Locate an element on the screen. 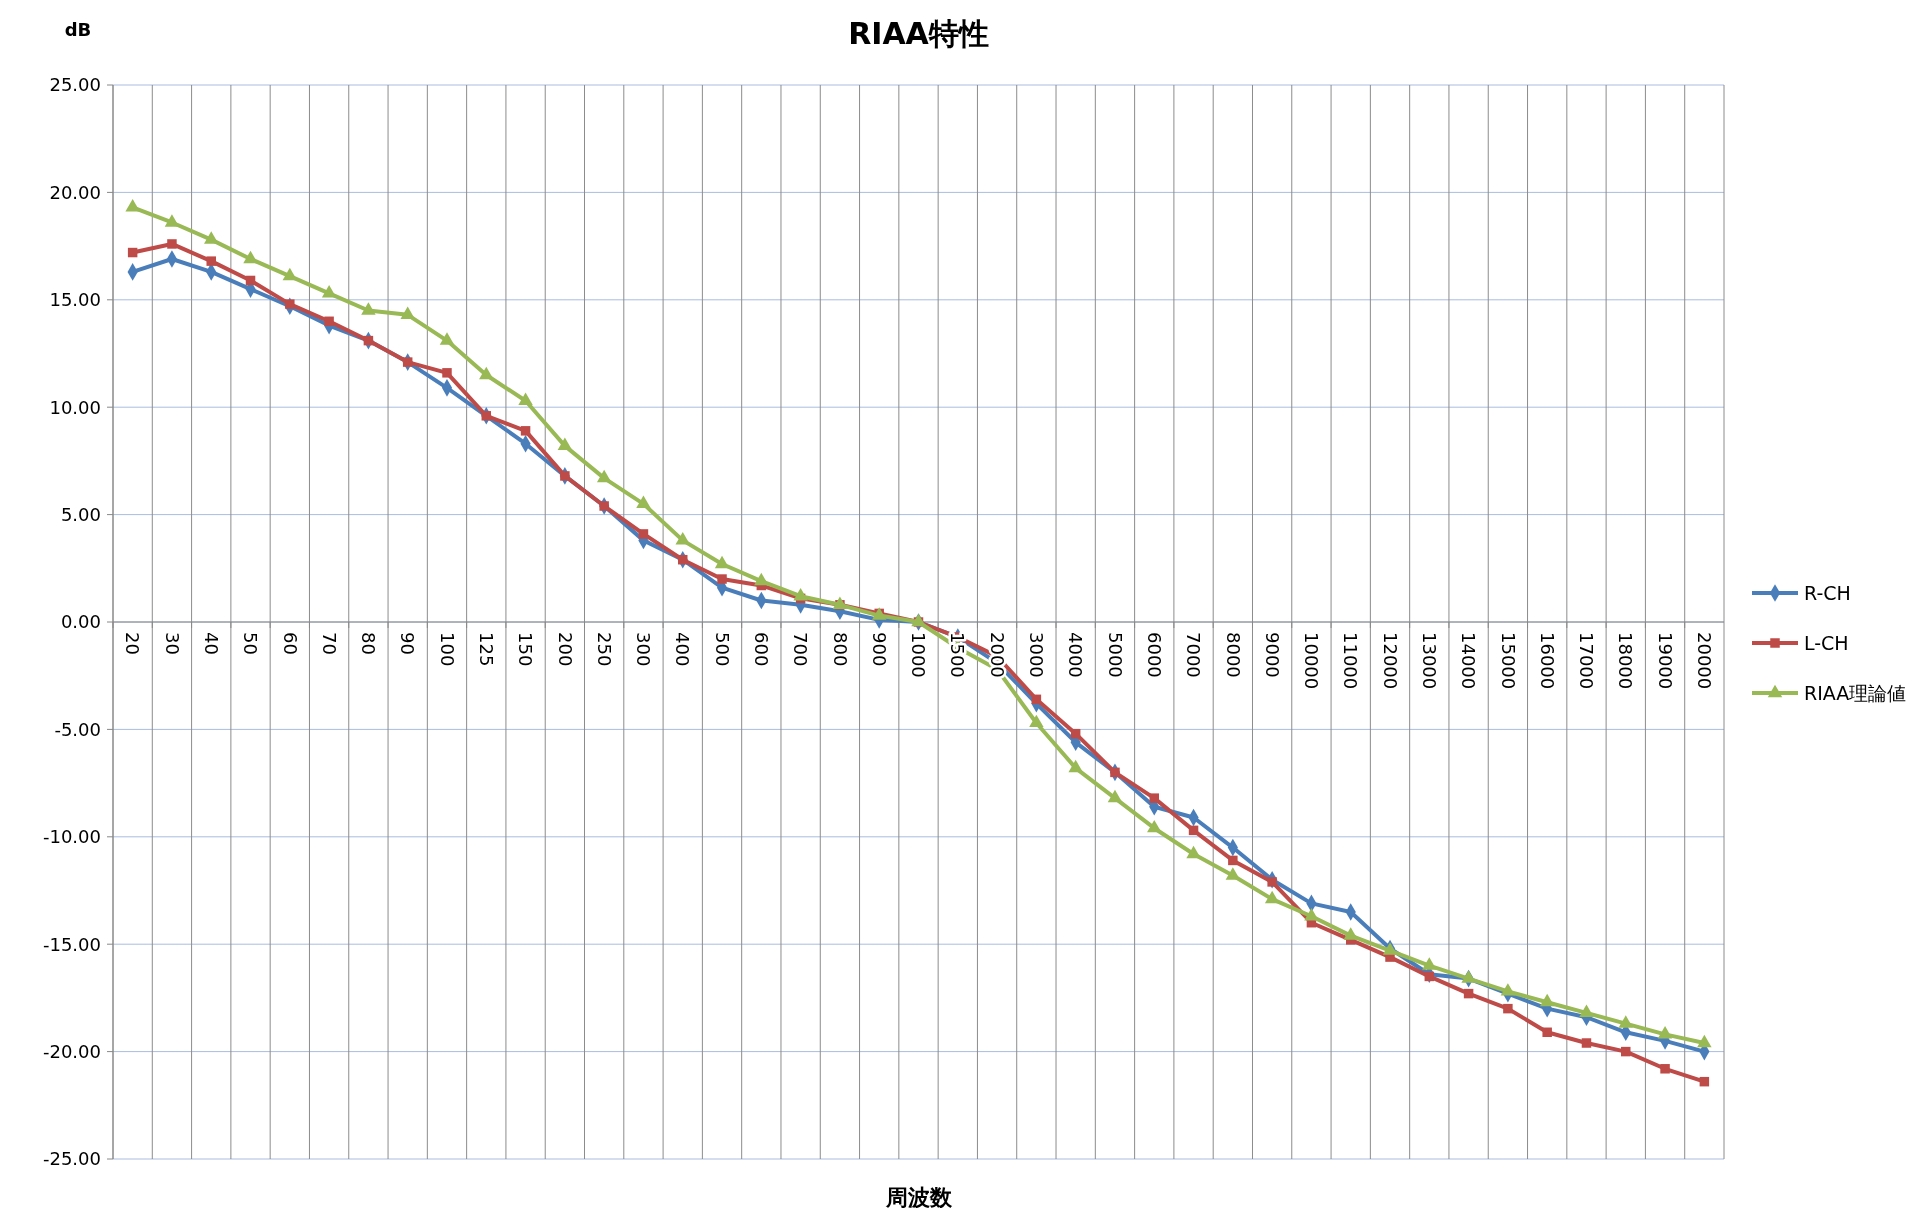  x-tick-label: 5000 is located at coordinates (1115, 655).